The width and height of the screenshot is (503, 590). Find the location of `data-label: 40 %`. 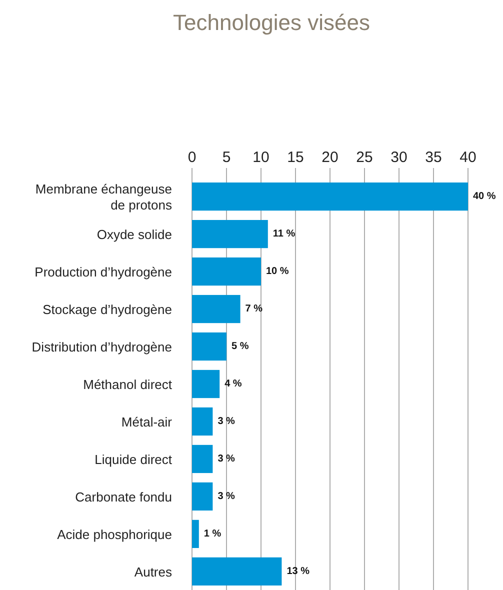

data-label: 40 % is located at coordinates (484, 196).